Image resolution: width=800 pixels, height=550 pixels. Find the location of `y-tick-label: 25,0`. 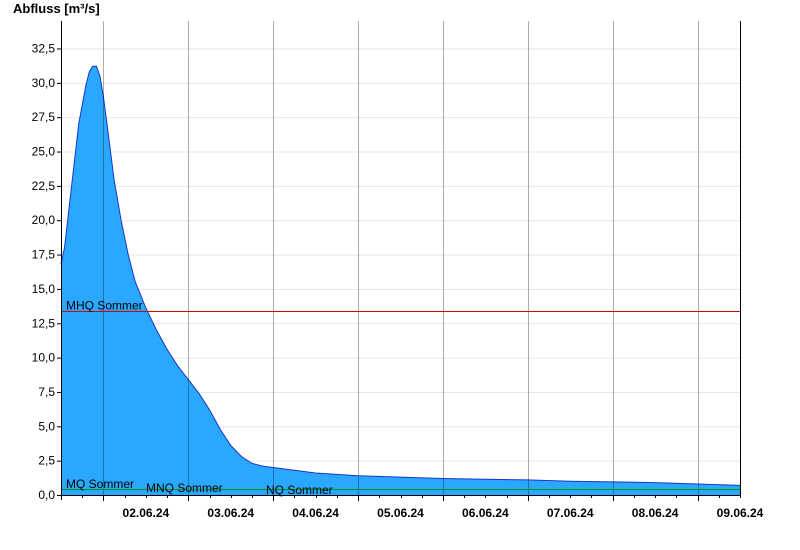

y-tick-label: 25,0 is located at coordinates (44, 152).